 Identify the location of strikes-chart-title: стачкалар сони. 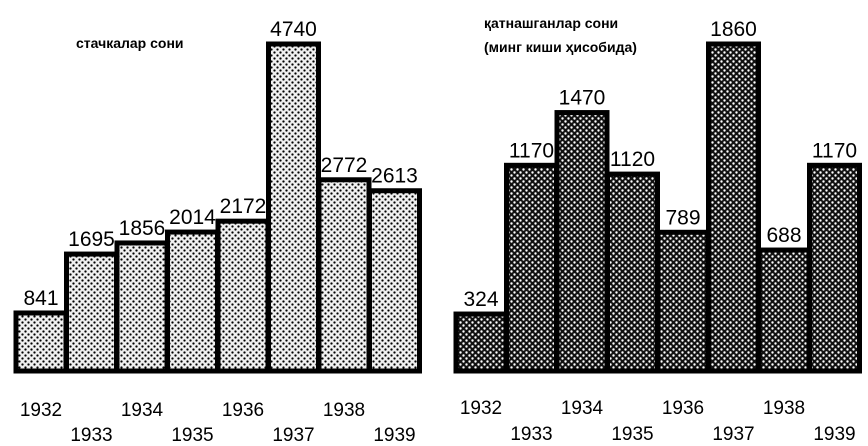
(130, 43).